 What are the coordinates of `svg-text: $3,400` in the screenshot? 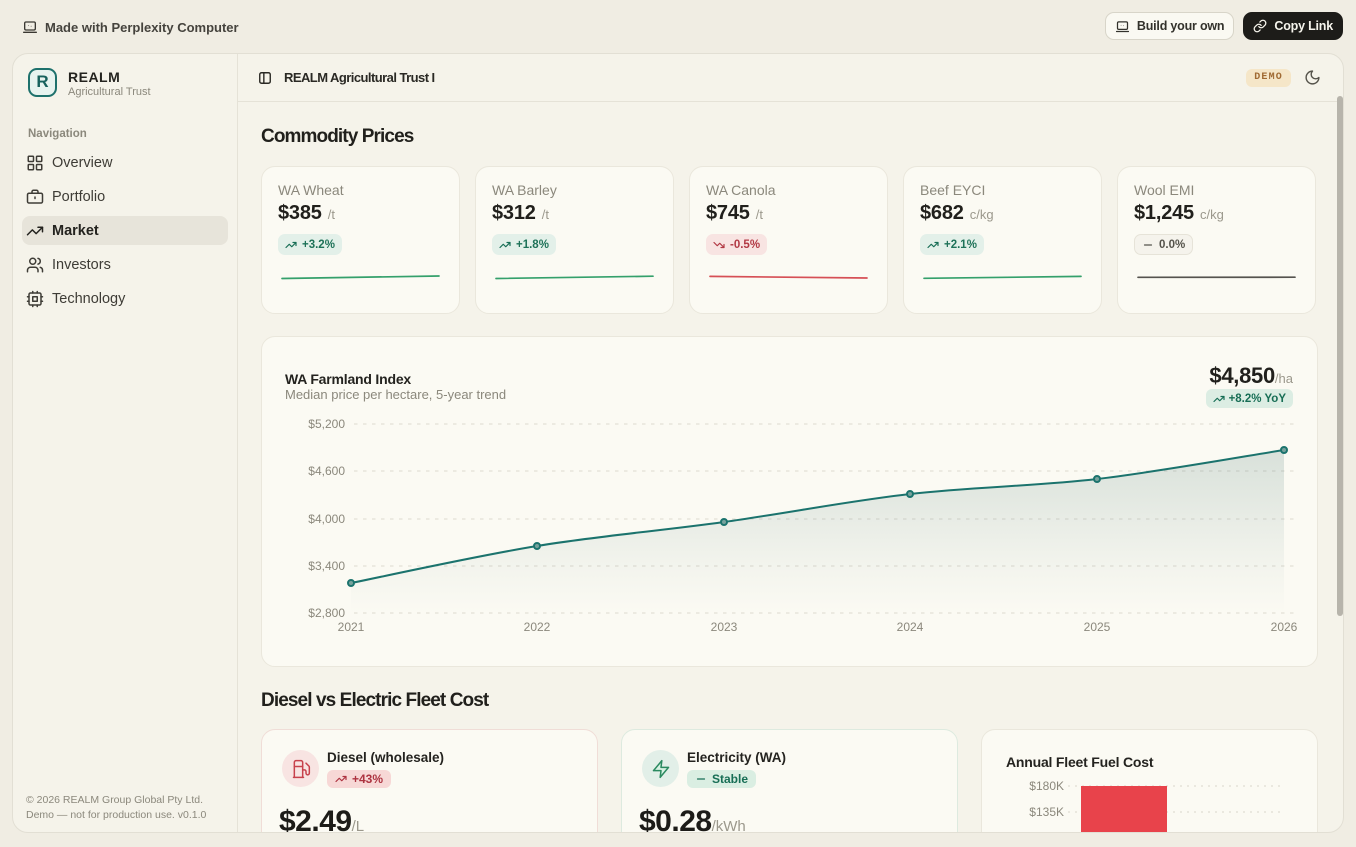 It's located at (326, 566).